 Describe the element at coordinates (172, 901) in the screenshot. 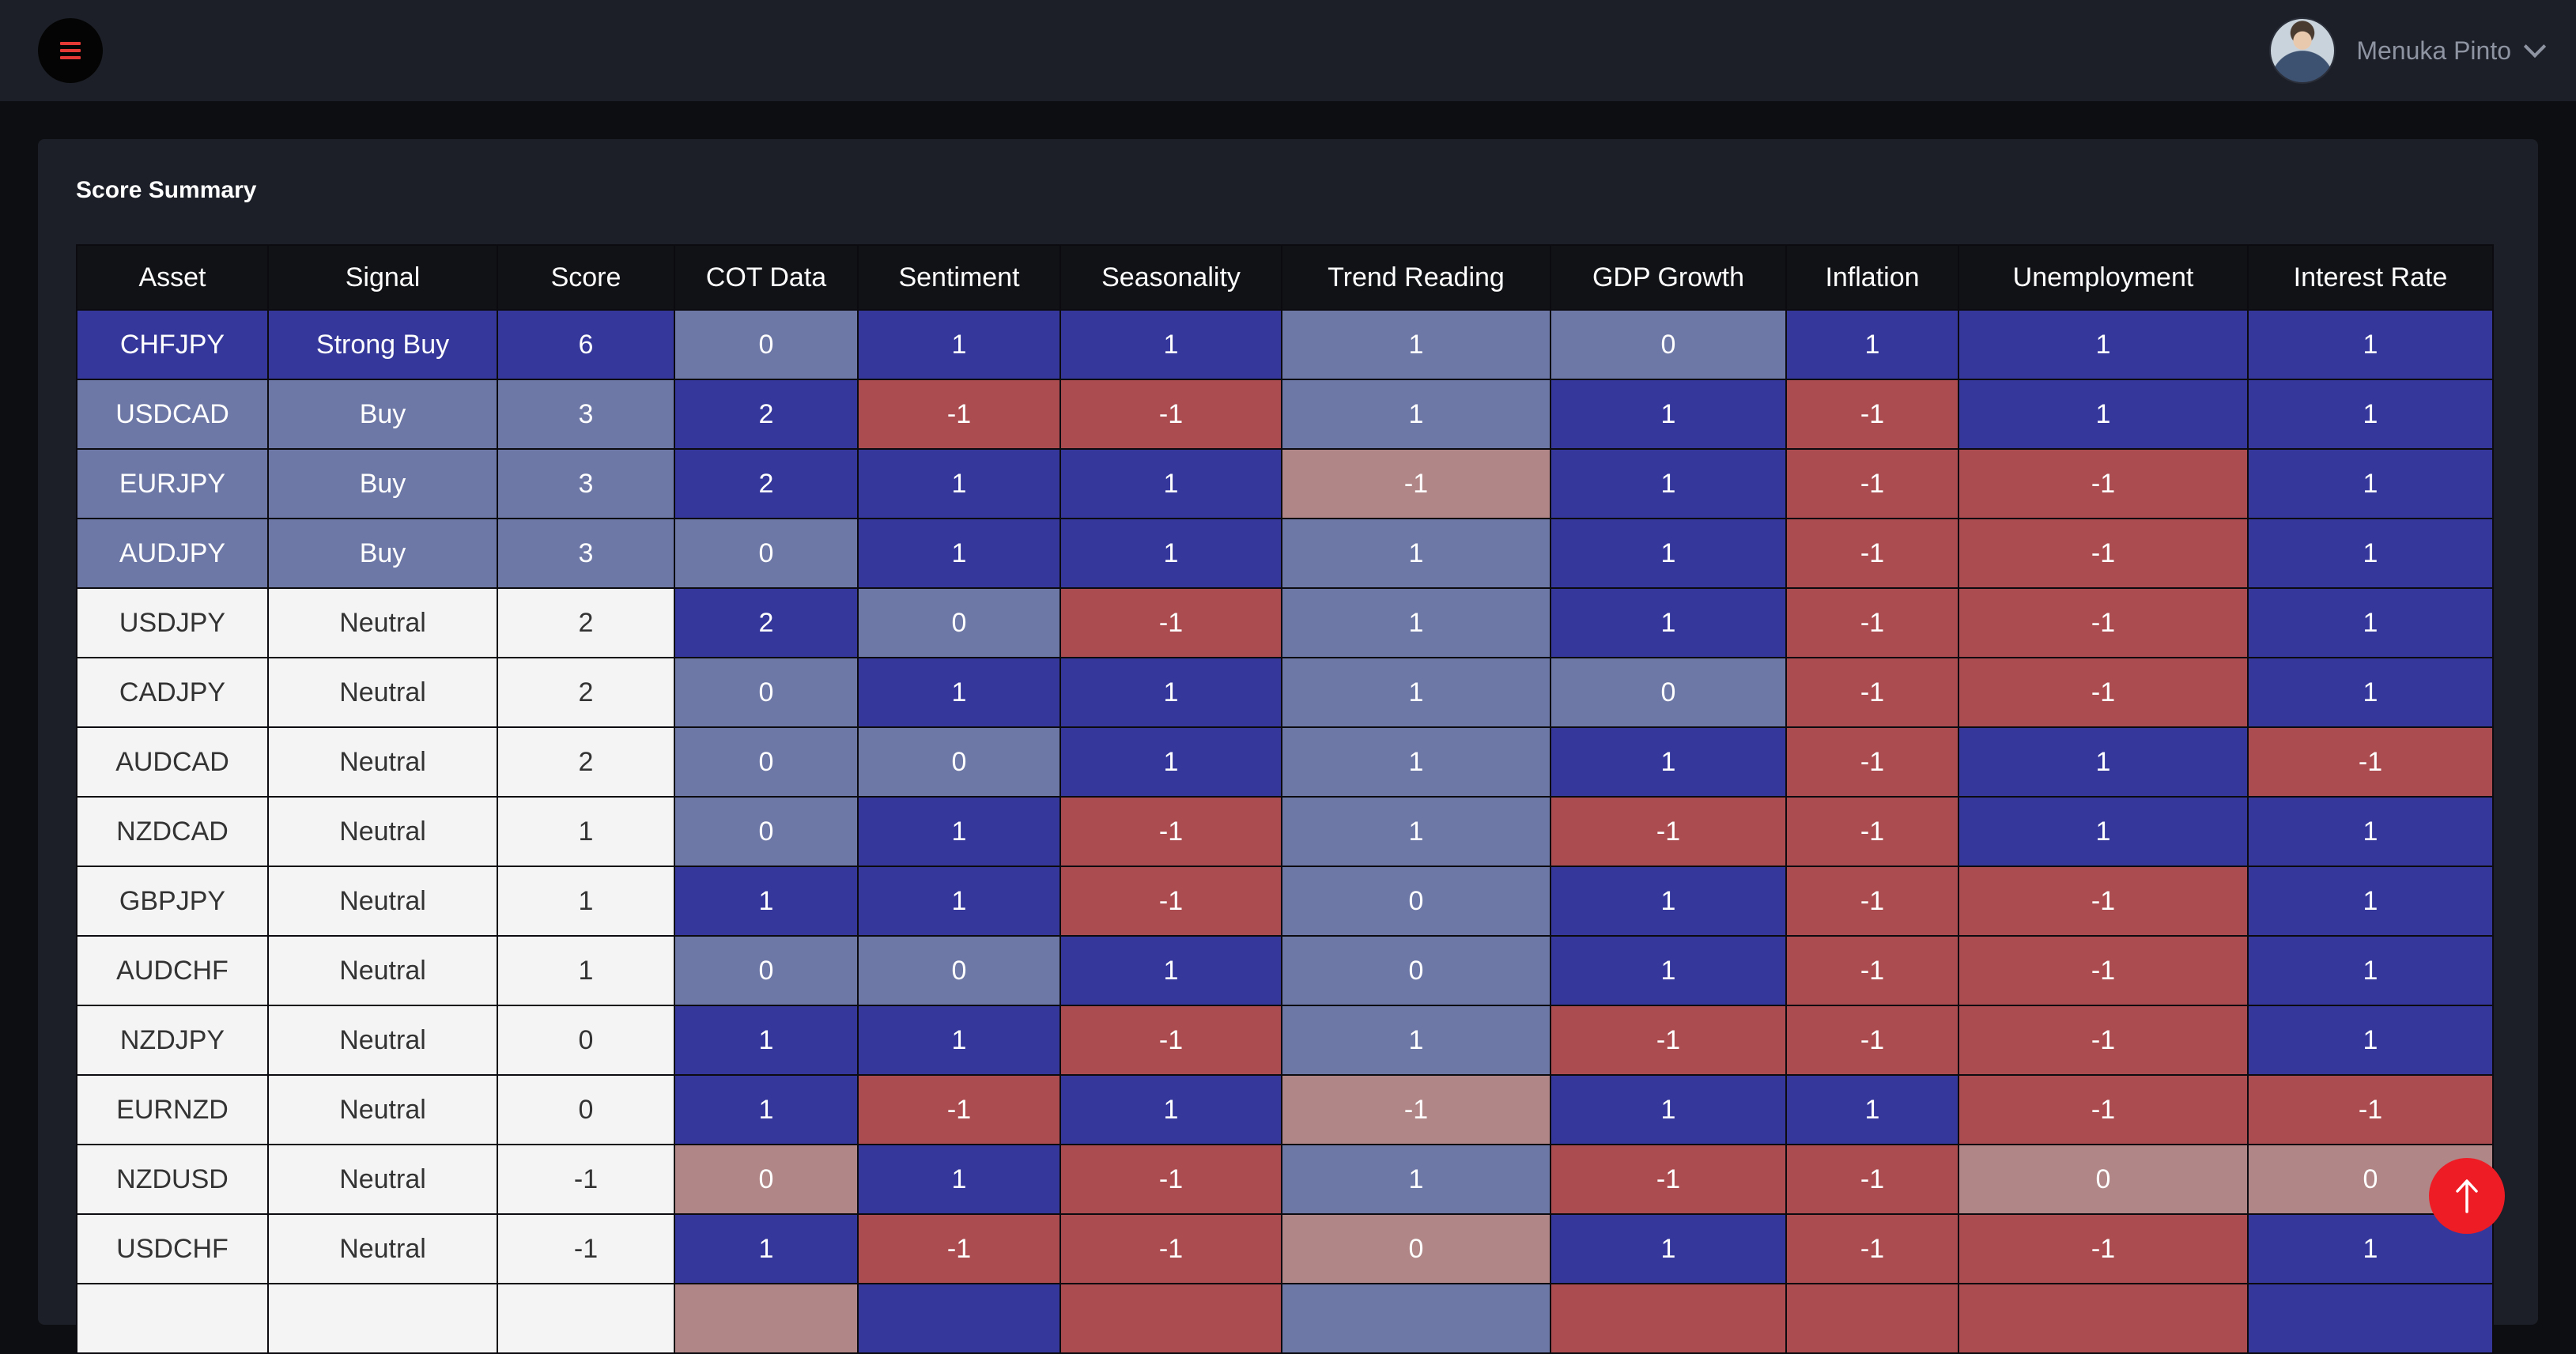

I see `table-cell: GBPJPY` at that location.